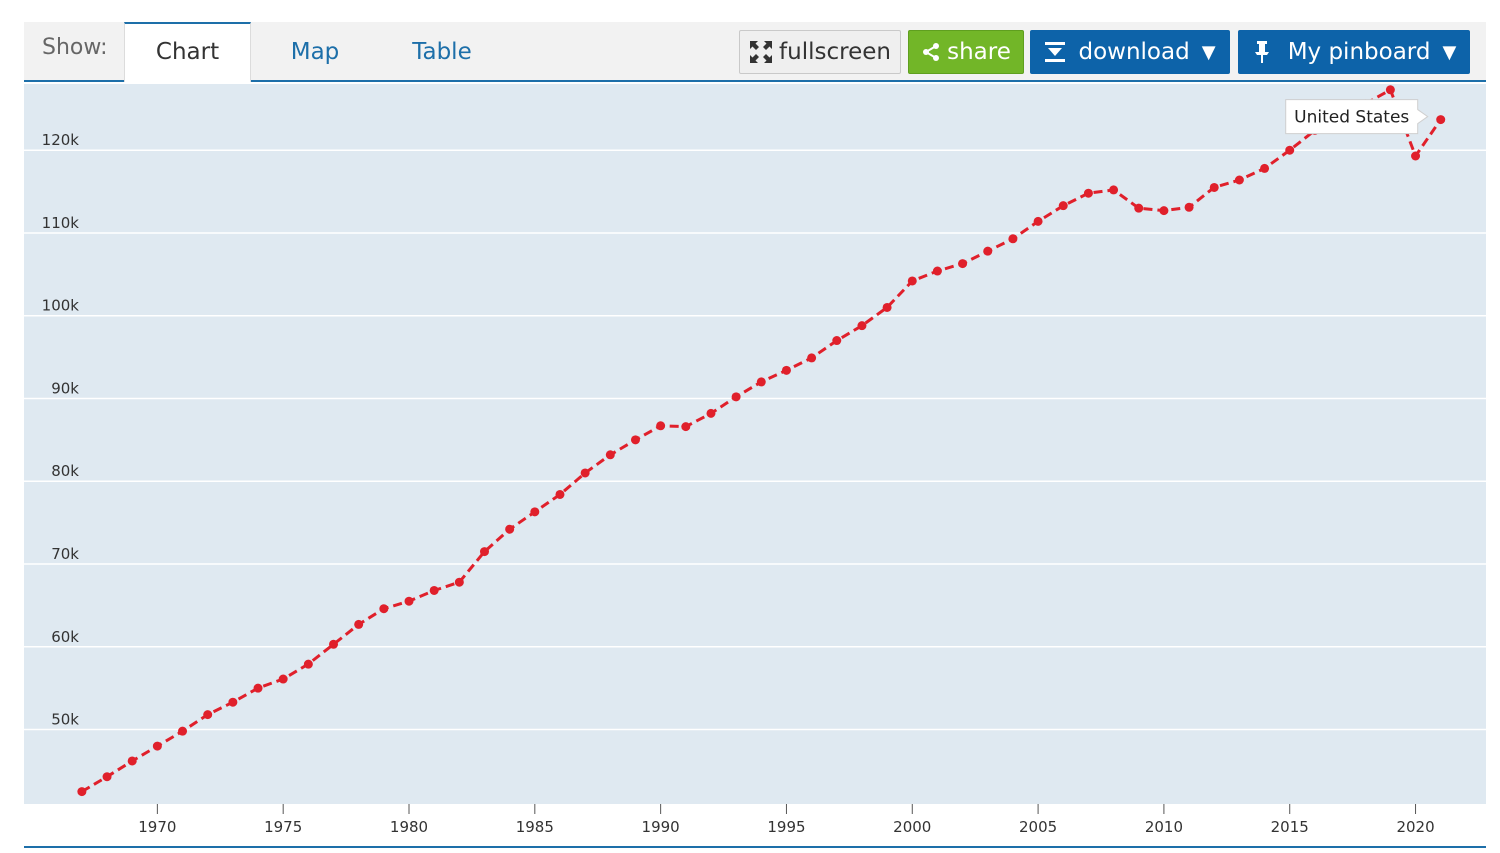  What do you see at coordinates (61, 223) in the screenshot?
I see `y-tick-label: 110k` at bounding box center [61, 223].